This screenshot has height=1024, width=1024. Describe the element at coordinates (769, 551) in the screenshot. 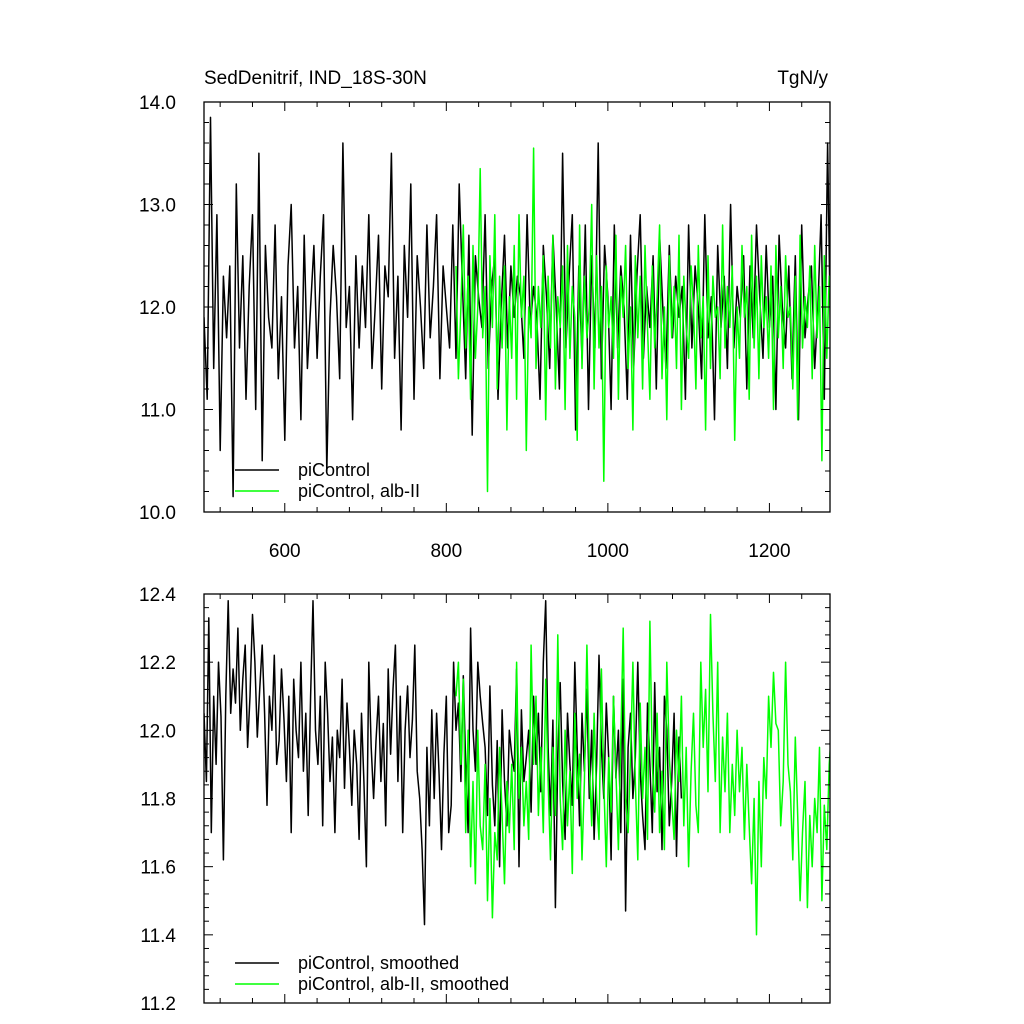

I see `top-x-tick-label: 1200` at that location.